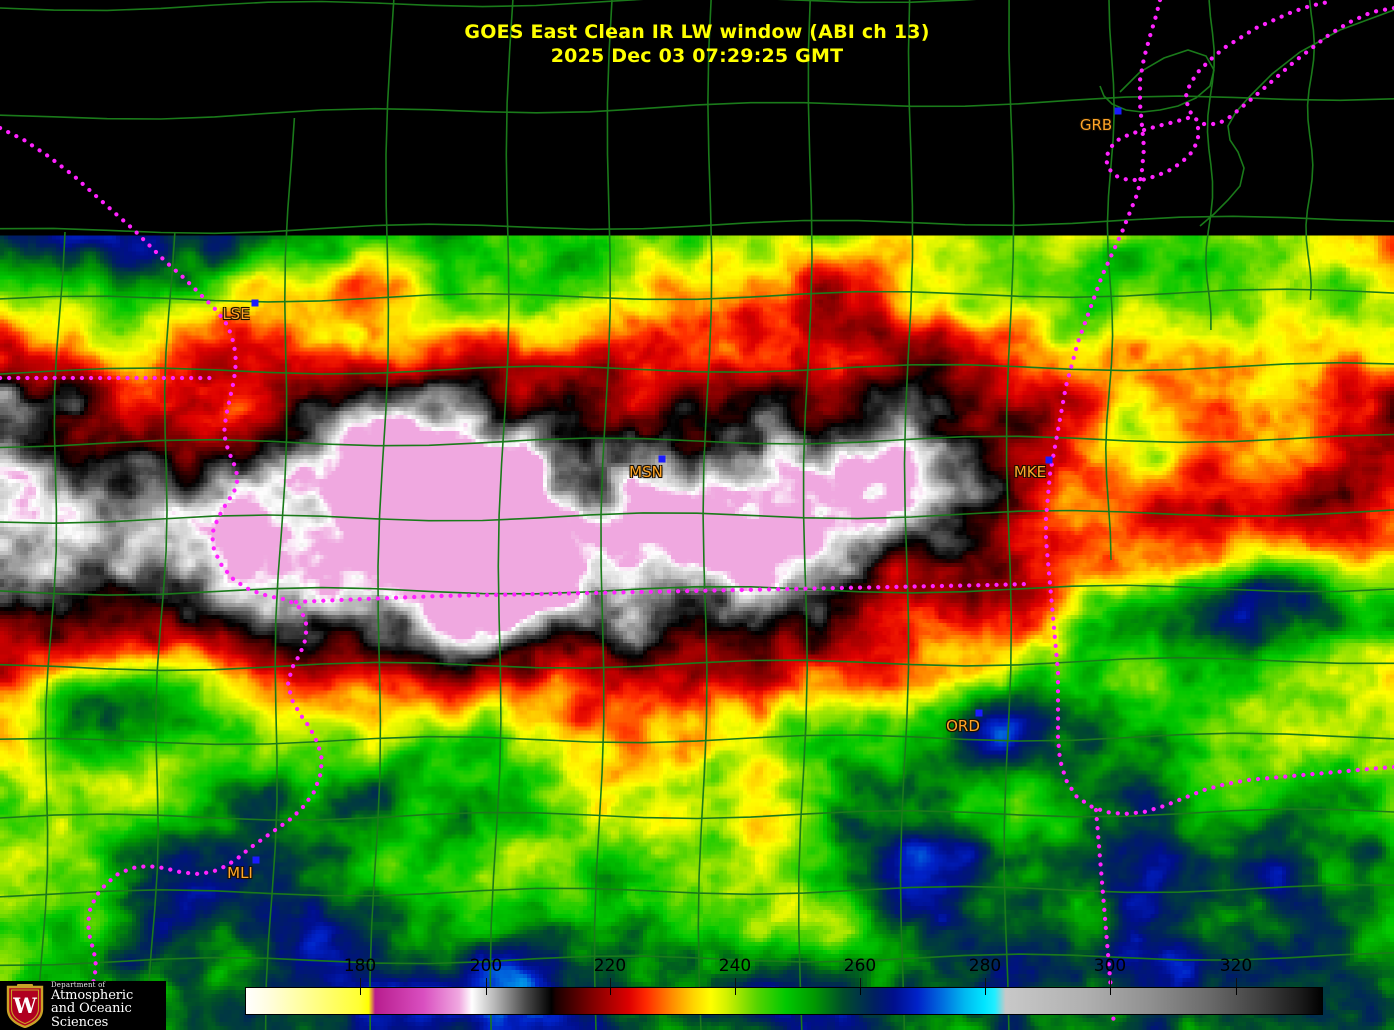  What do you see at coordinates (1236, 966) in the screenshot?
I see `colorbar-tick-label: 320` at bounding box center [1236, 966].